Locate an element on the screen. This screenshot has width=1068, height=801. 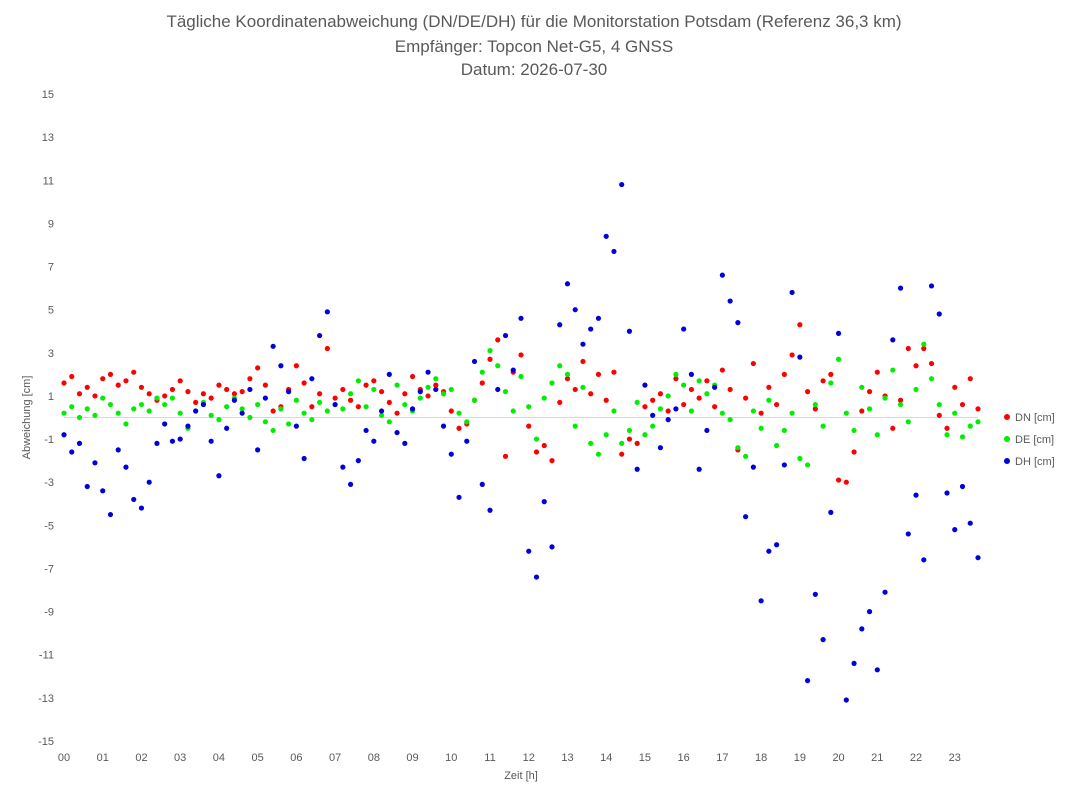
chart-date: Datum: 2026-07-30 is located at coordinates (534, 69).